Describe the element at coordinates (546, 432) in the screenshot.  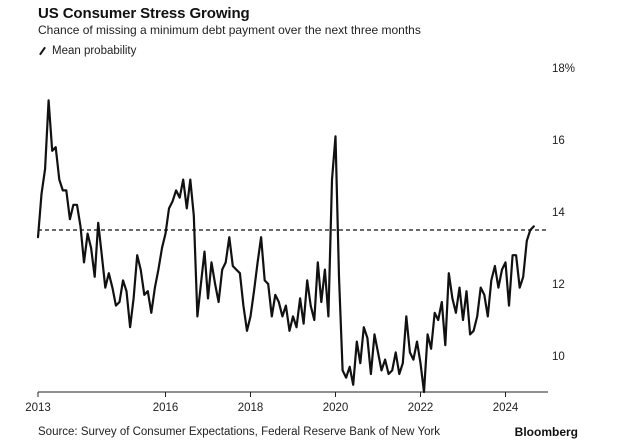
I see `brand-logo: Bloomberg` at that location.